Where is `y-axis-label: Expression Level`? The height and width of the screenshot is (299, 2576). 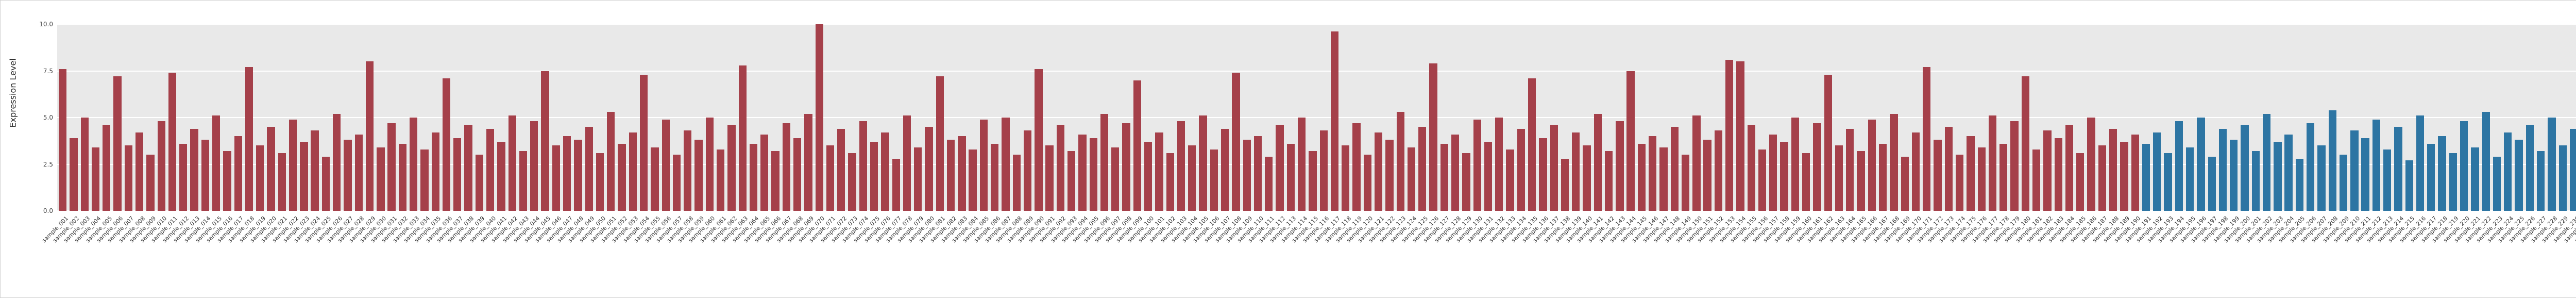
y-axis-label: Expression Level is located at coordinates (13, 93).